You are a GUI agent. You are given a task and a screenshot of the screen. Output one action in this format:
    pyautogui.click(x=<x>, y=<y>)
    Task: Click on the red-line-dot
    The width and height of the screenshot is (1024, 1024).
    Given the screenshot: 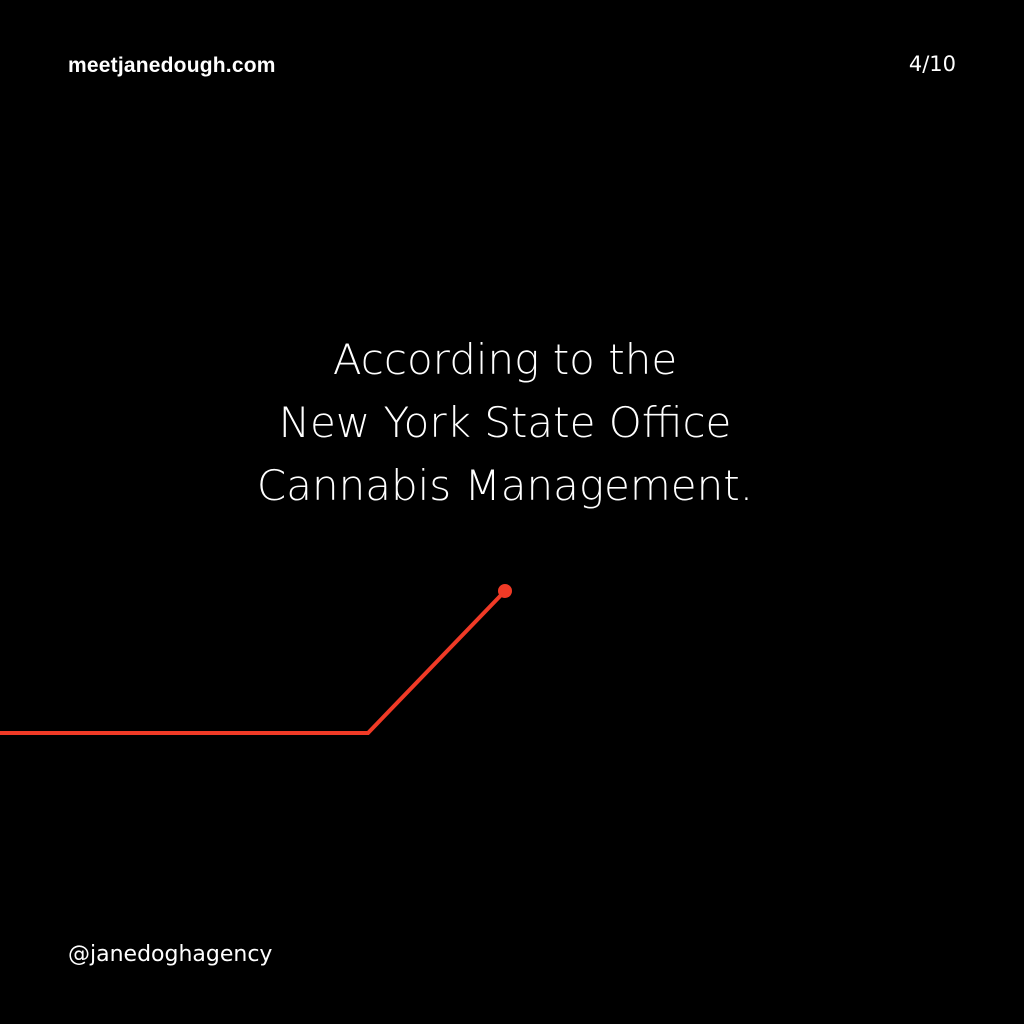 What is the action you would take?
    pyautogui.click(x=505, y=591)
    